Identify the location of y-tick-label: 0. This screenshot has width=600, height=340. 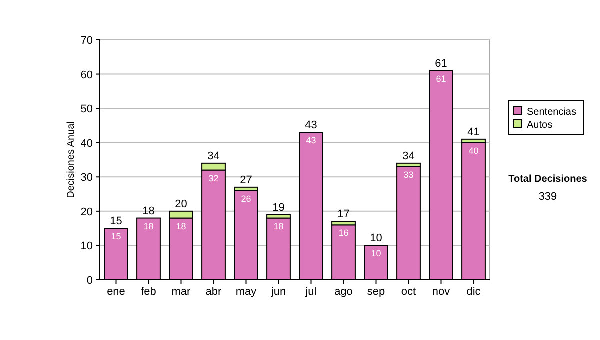
(89, 281).